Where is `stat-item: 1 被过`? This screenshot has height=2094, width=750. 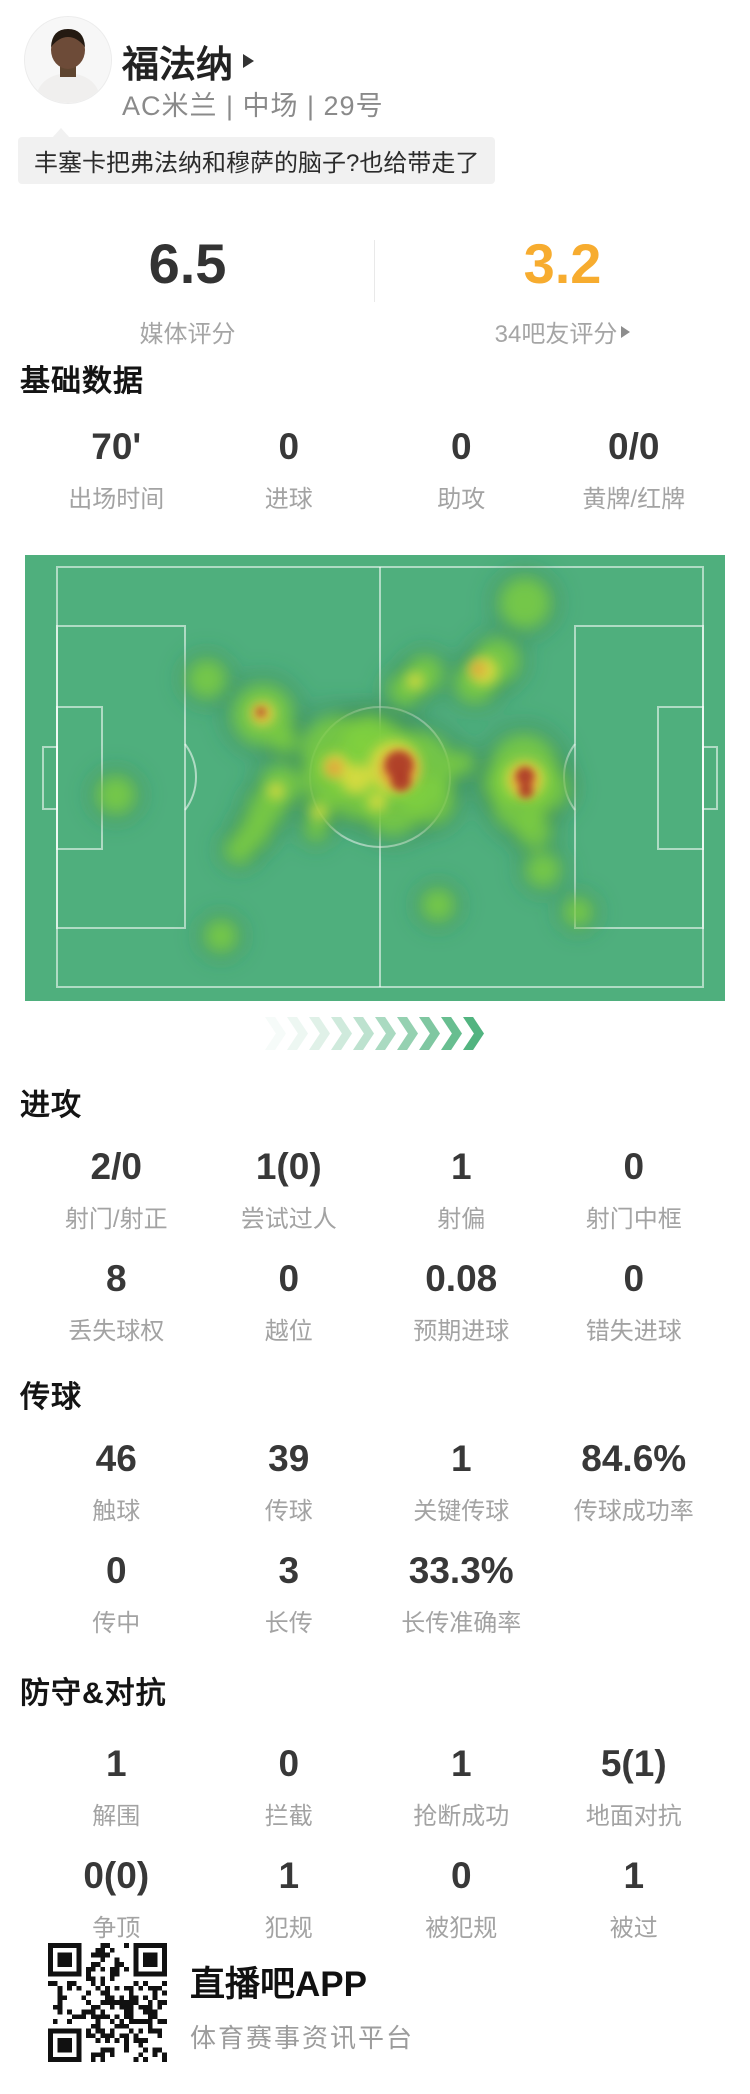 stat-item: 1 被过 is located at coordinates (634, 1900).